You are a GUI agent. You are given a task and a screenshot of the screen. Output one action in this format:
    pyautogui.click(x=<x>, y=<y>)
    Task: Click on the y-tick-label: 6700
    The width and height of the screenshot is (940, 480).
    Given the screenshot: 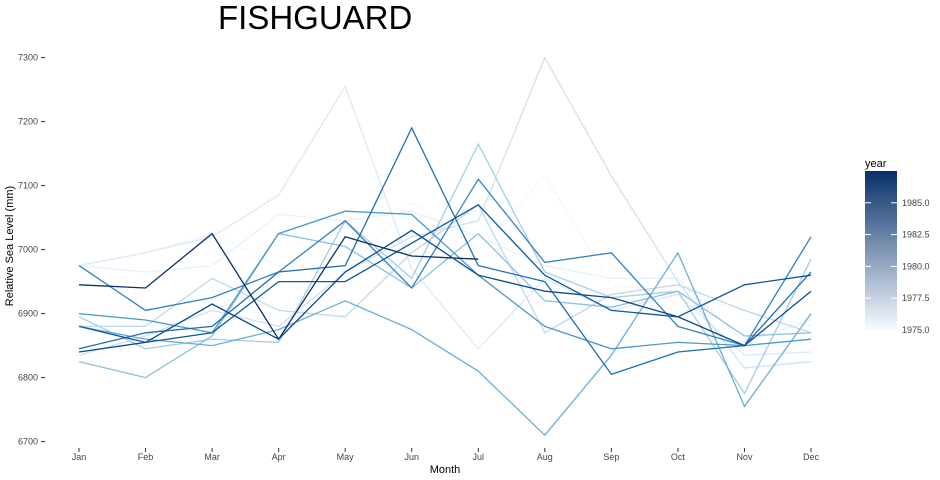 What is the action you would take?
    pyautogui.click(x=28, y=442)
    